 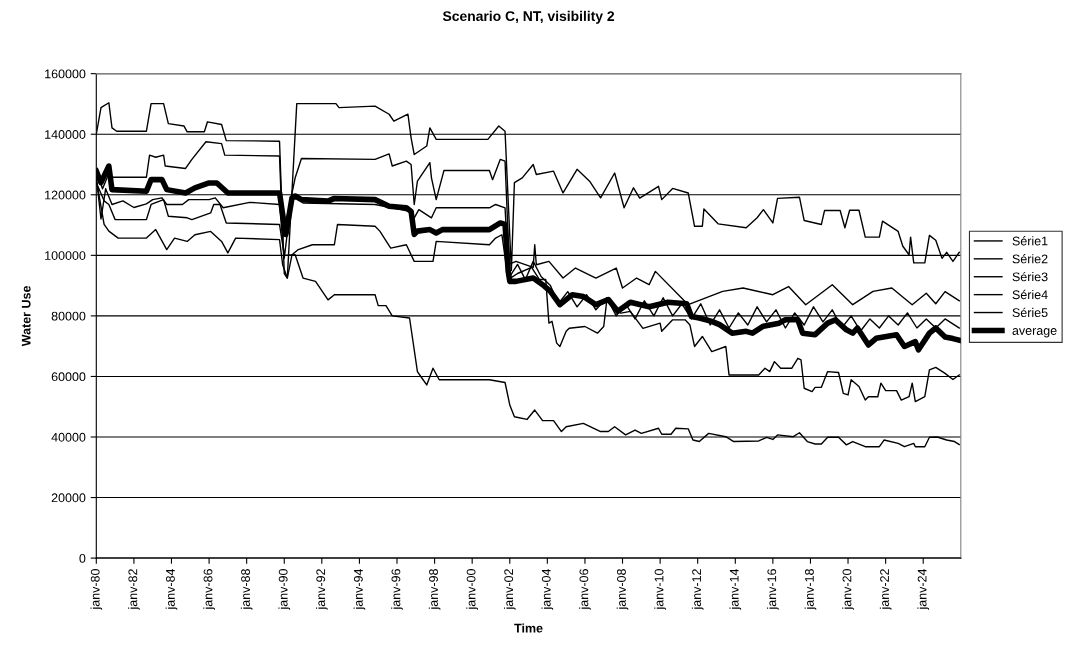 What do you see at coordinates (528, 628) in the screenshot?
I see `x-axis-title: Time` at bounding box center [528, 628].